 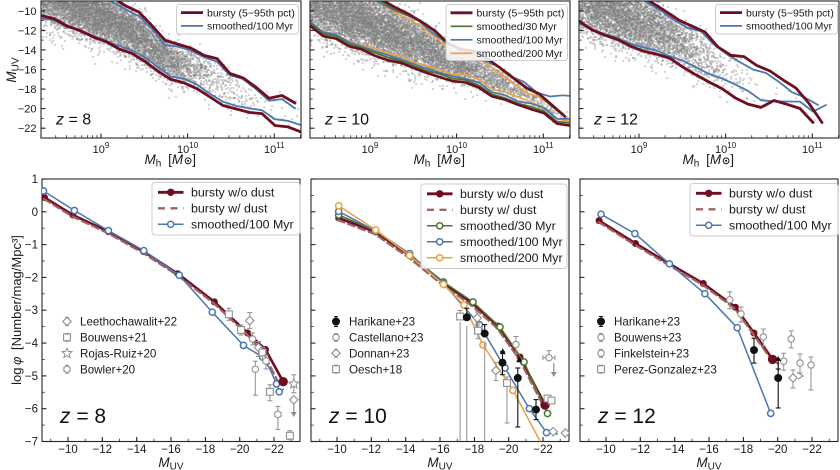 What do you see at coordinates (113, 338) in the screenshot?
I see `svg-text: Bouwens+21` at bounding box center [113, 338].